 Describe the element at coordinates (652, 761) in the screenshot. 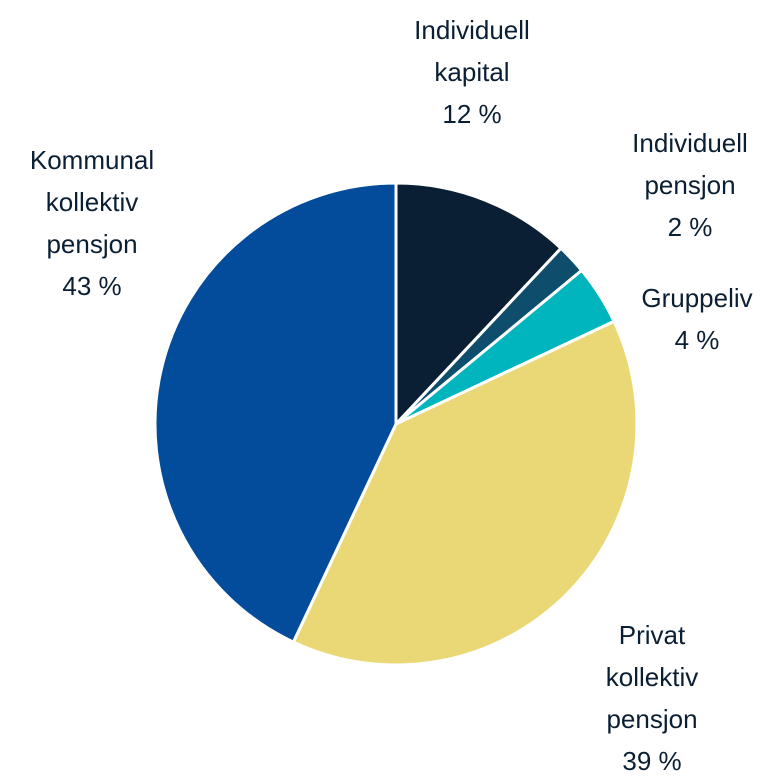

I see `value-label: 39 %` at that location.